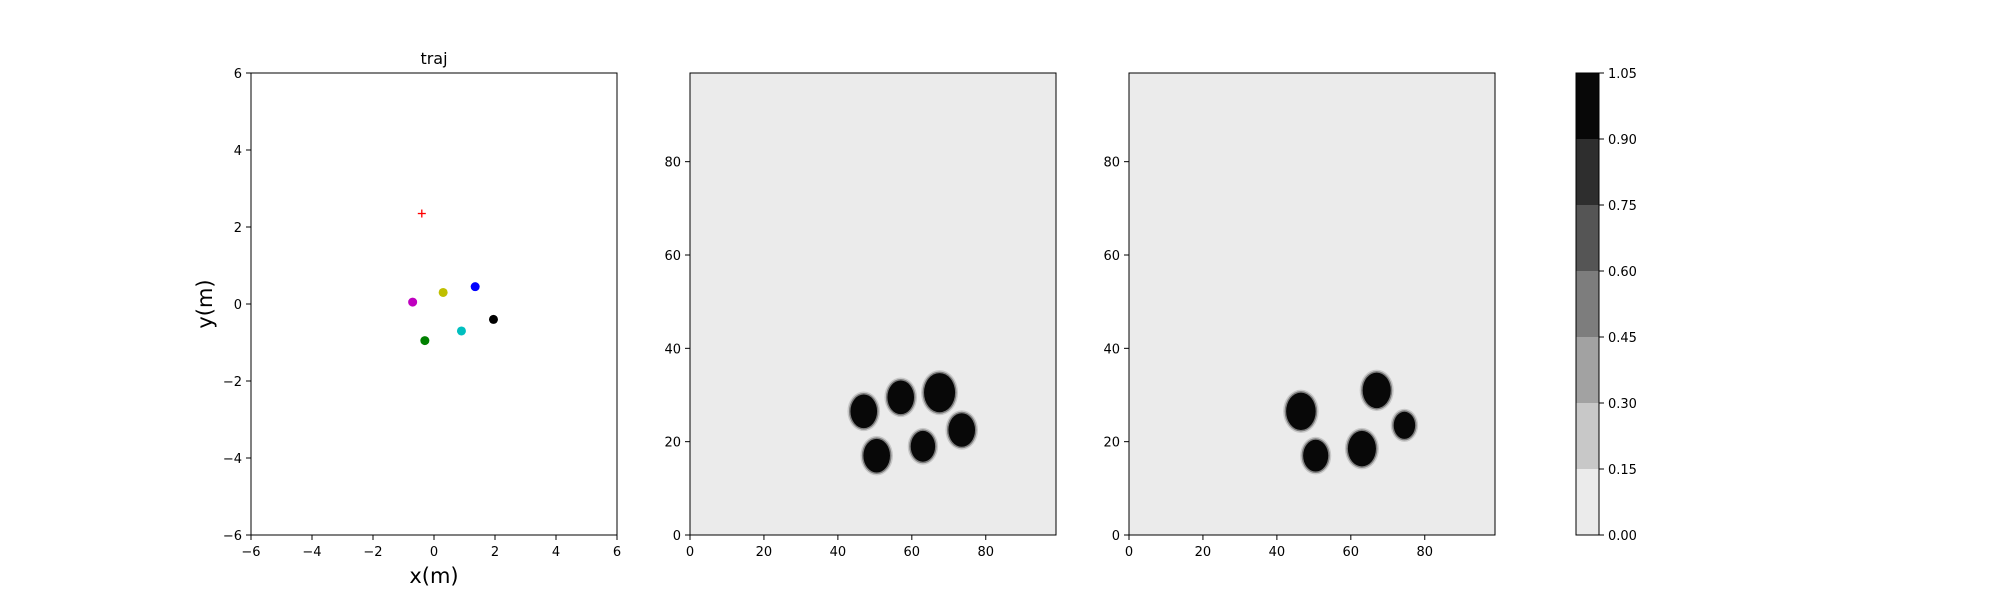  I want to click on traj-y-tick-label: −6, so click(232, 536).